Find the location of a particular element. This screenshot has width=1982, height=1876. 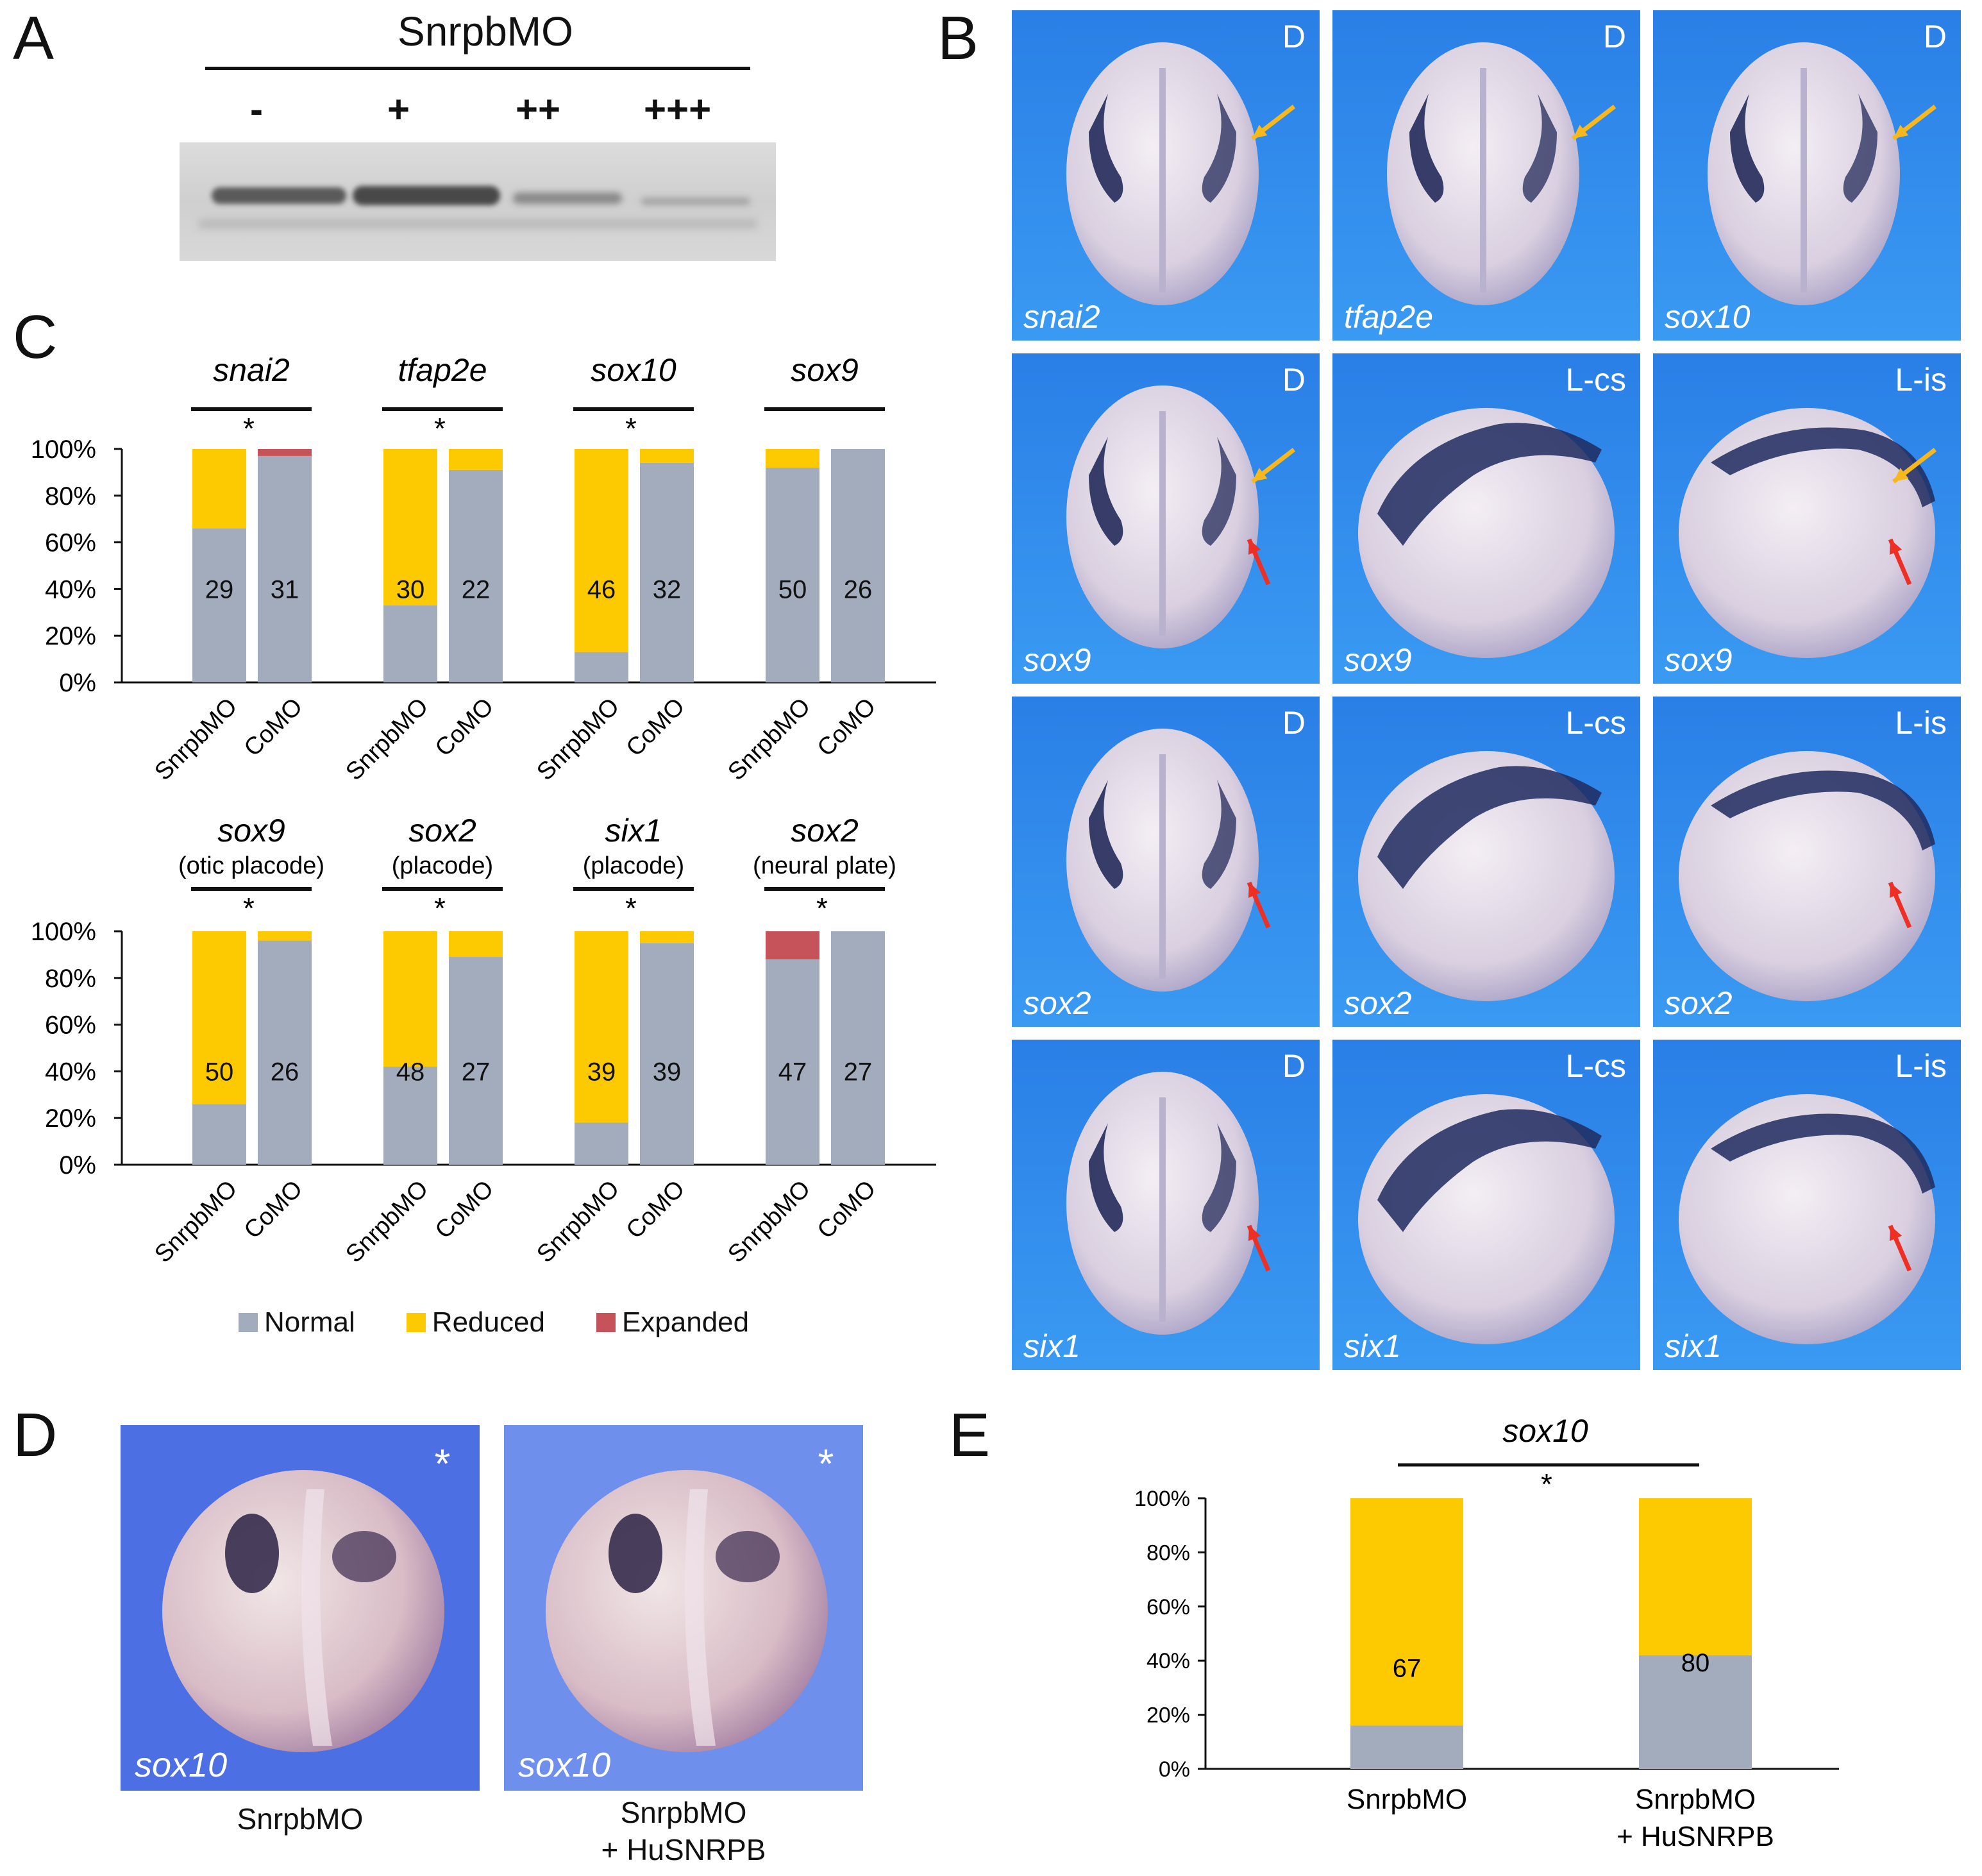

dose-label-3: ++ is located at coordinates (538, 109).